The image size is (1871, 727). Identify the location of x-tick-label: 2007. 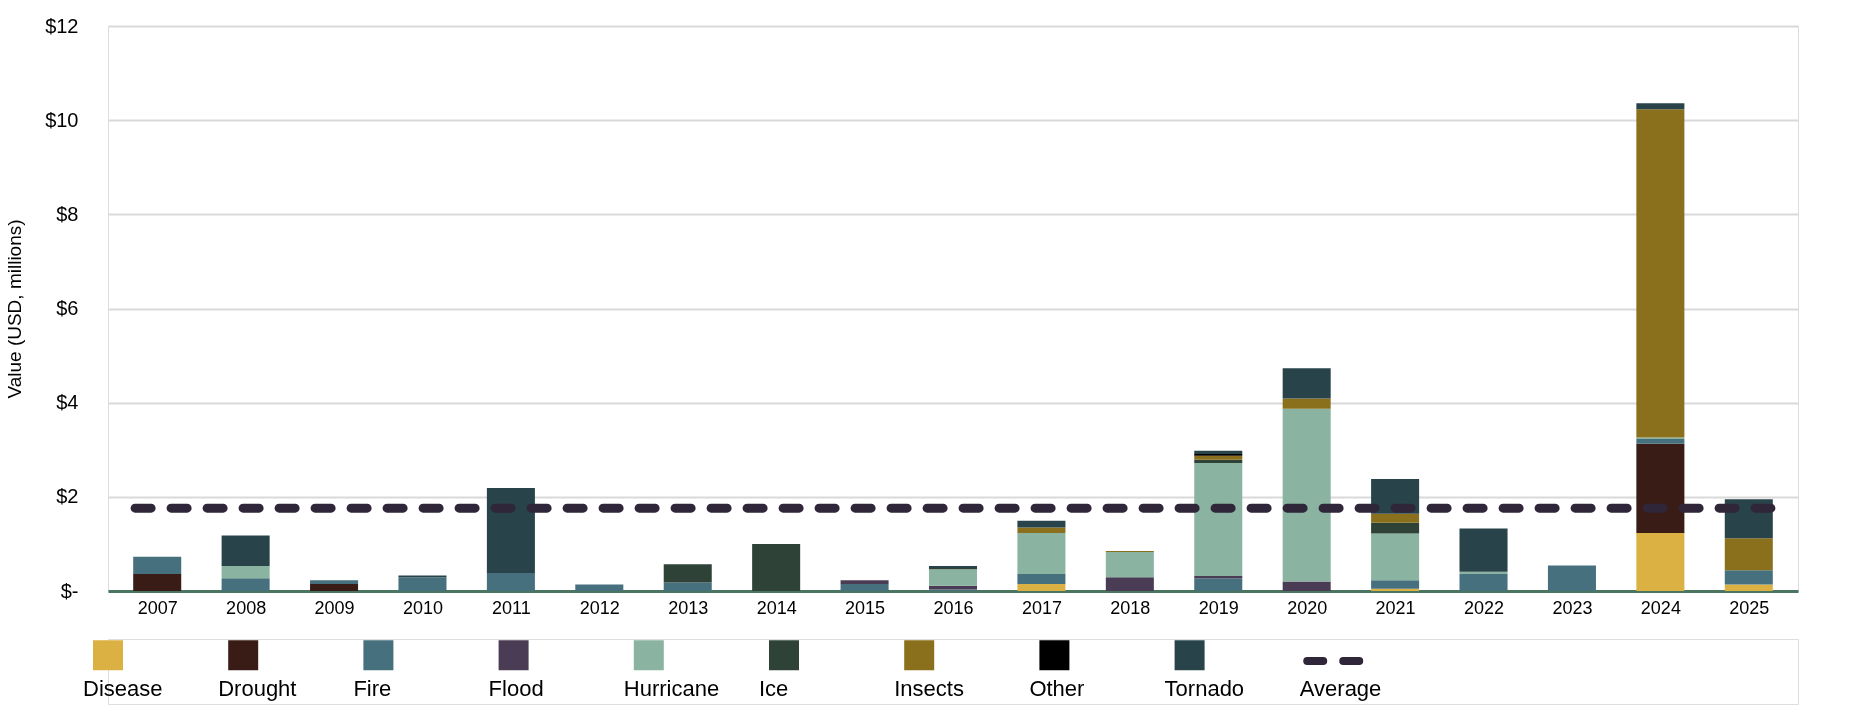
(157, 607).